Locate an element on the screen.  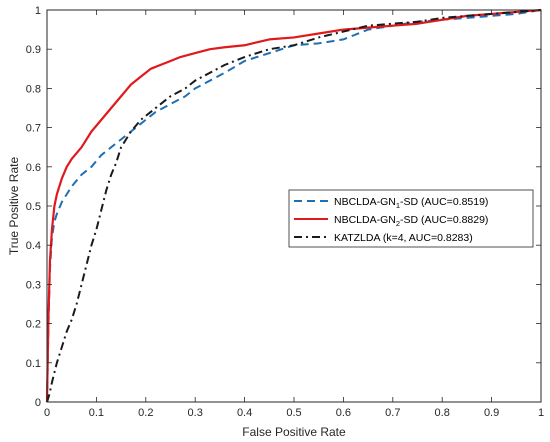
x-tick-label: 0.9 is located at coordinates (491, 413).